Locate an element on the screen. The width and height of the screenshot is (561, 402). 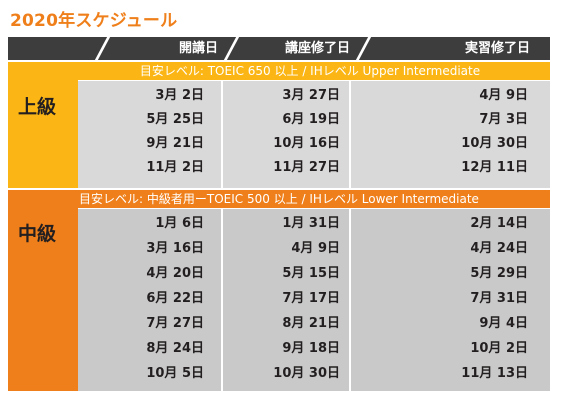
lower-start-cell: 7月 27日 is located at coordinates (175, 323).